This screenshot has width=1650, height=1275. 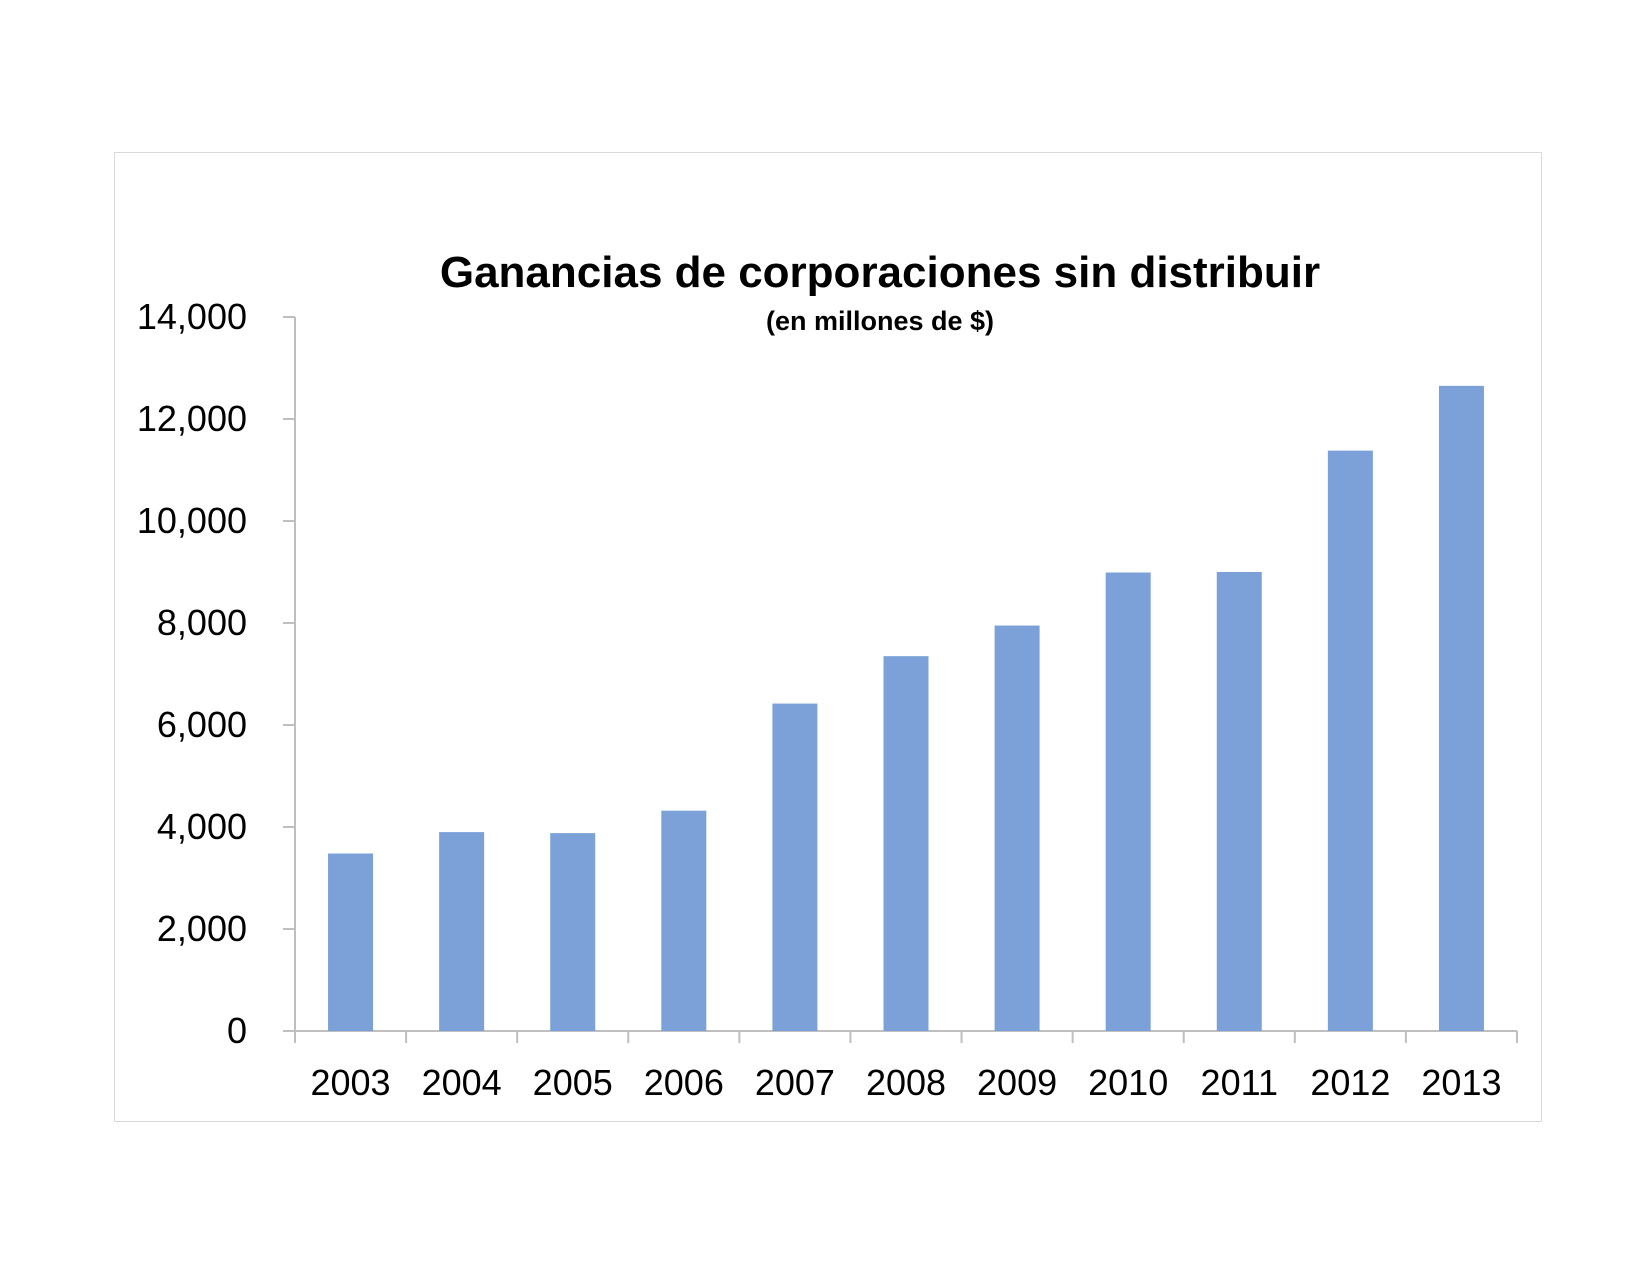 I want to click on x-tick-label: 2006, so click(x=684, y=1082).